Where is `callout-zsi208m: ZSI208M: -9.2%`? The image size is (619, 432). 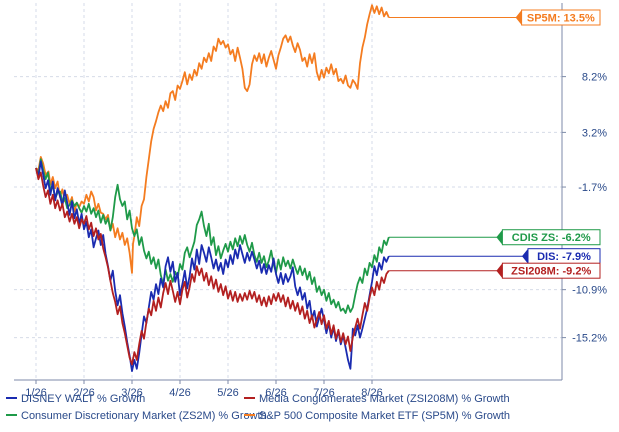
callout-zsi208m: ZSI208M: -9.2% is located at coordinates (494, 270).